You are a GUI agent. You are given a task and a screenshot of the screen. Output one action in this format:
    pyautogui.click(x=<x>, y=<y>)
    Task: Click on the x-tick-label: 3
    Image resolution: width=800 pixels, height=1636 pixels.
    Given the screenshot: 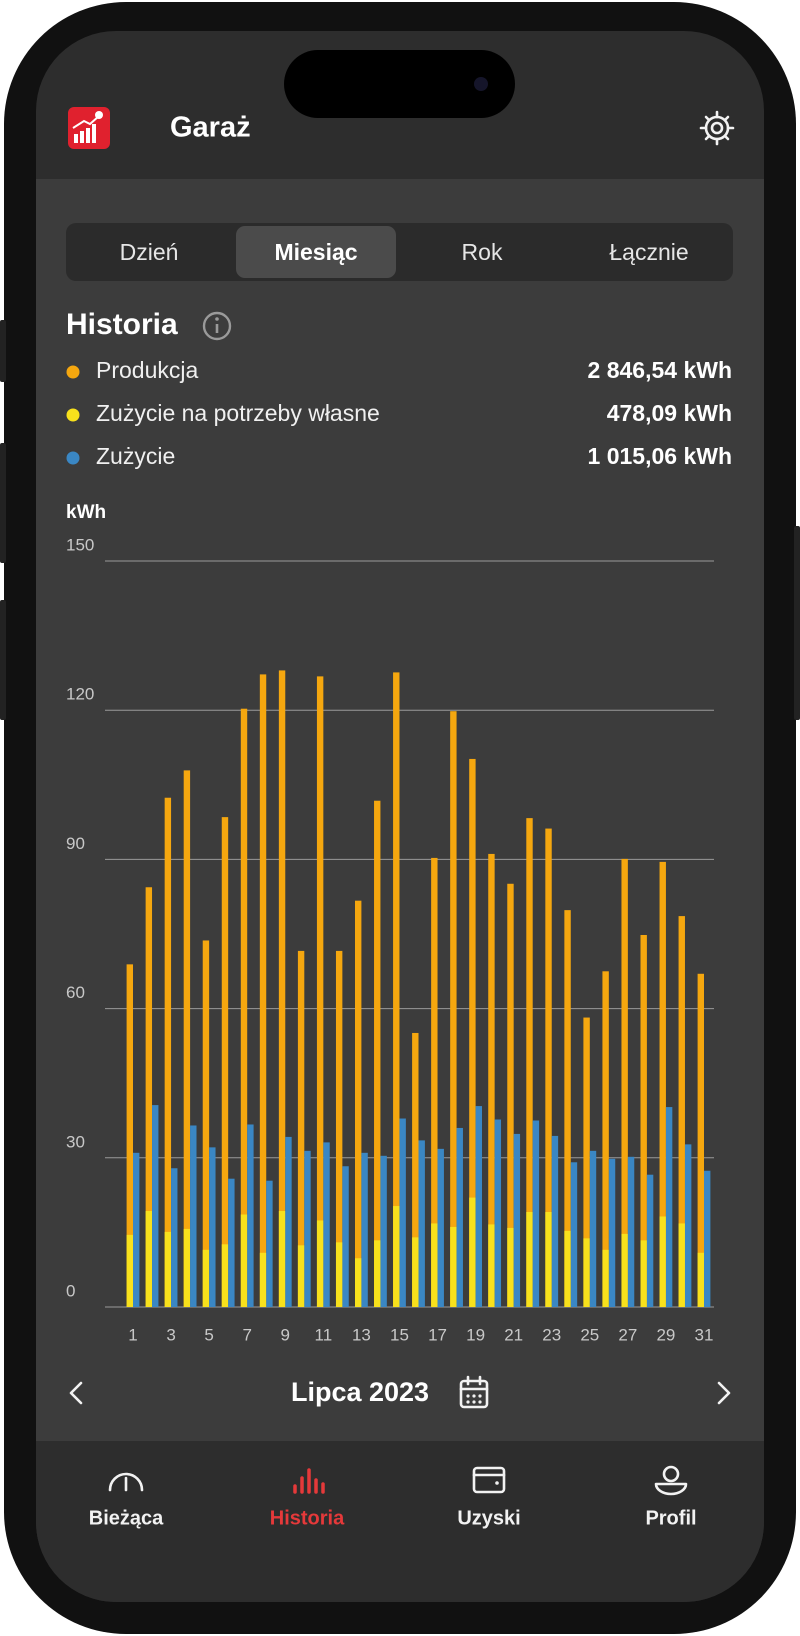 What is the action you would take?
    pyautogui.click(x=170, y=1334)
    